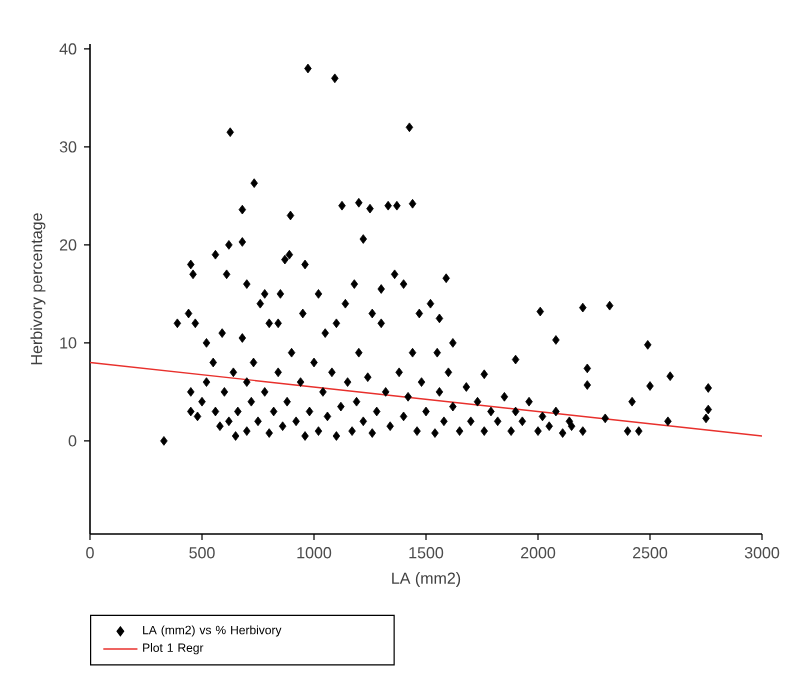 The width and height of the screenshot is (808, 696). I want to click on x-tick-label: 500, so click(202, 553).